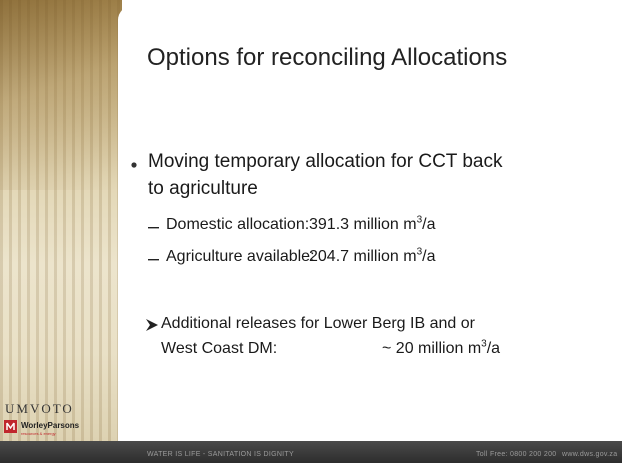 The width and height of the screenshot is (622, 463). Describe the element at coordinates (327, 57) in the screenshot. I see `slide-title: Options for reconciling Allocations` at that location.